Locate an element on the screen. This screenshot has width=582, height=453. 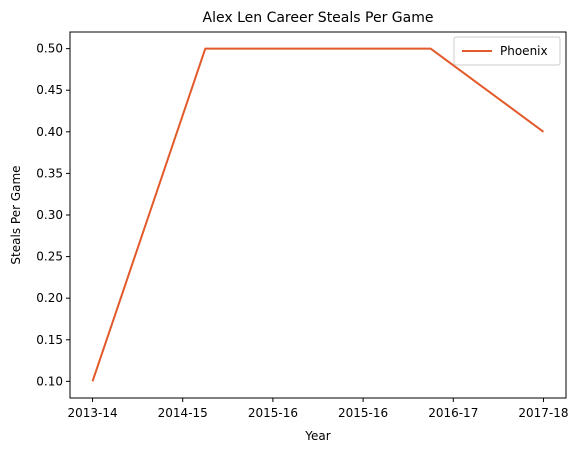
y-tick-label: 0.40 is located at coordinates (49, 132).